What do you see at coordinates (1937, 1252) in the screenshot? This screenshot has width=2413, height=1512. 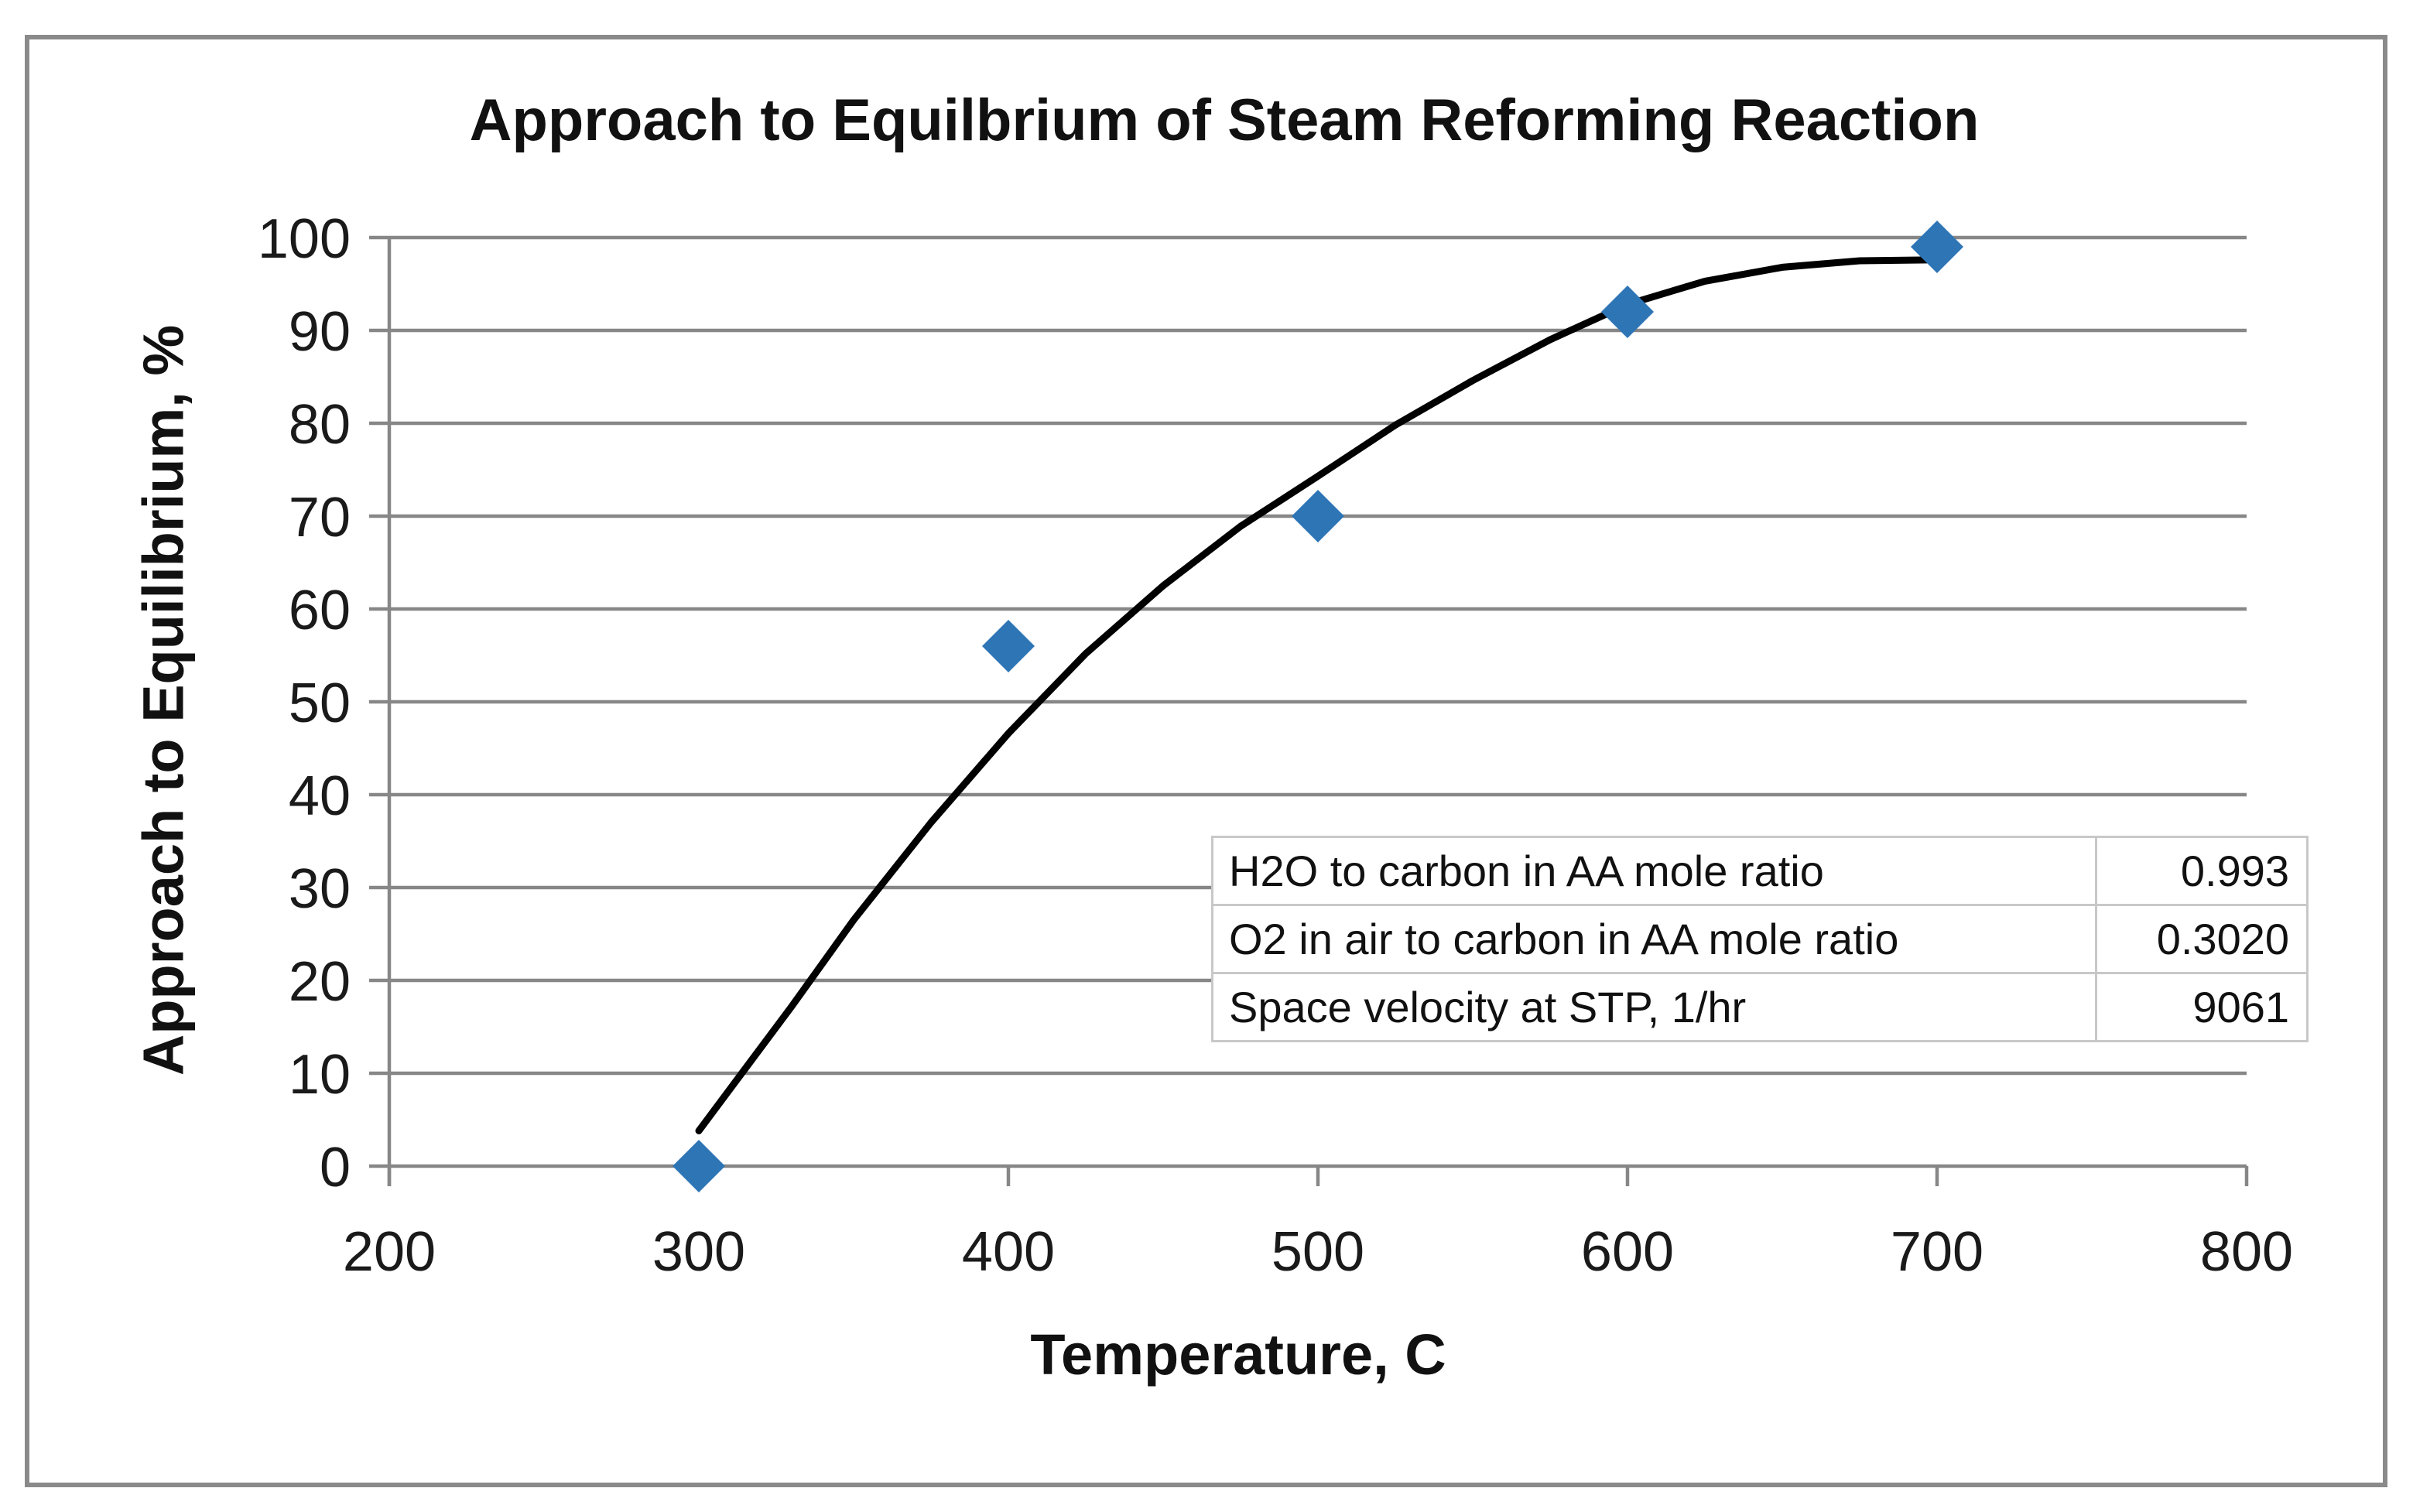 I see `x-tick-label: 700` at bounding box center [1937, 1252].